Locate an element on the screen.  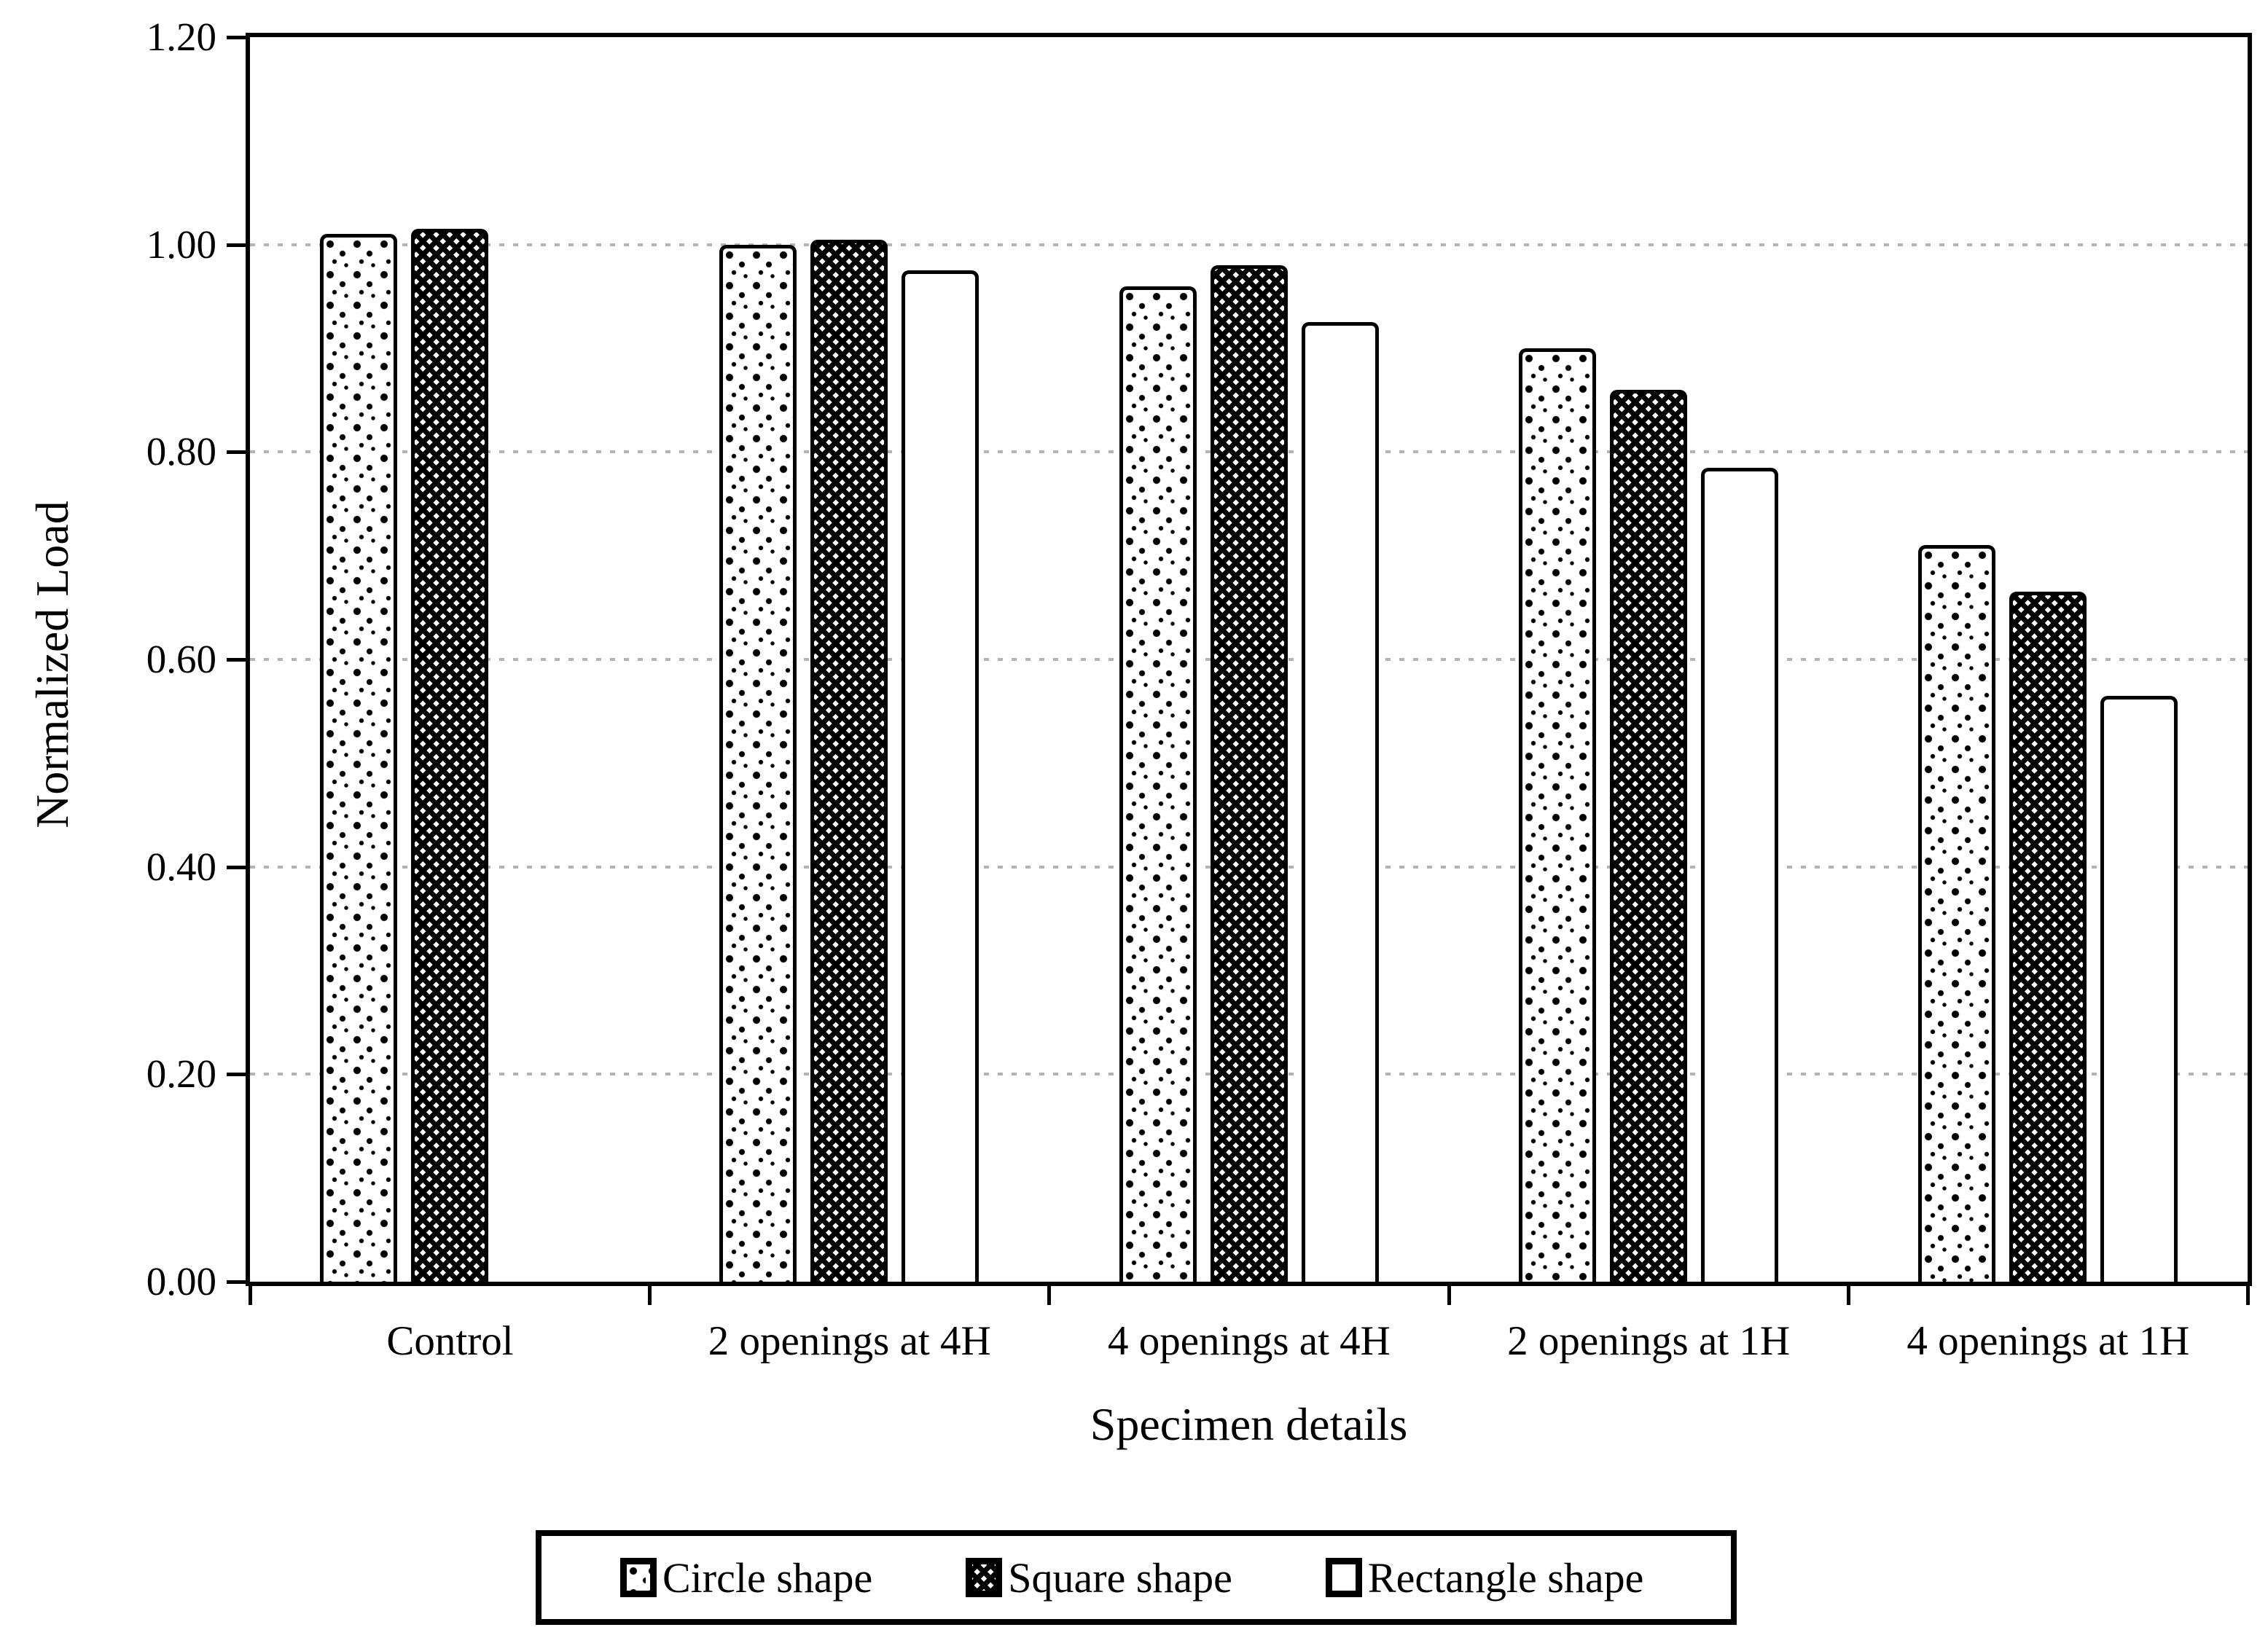
legend-entry: Circle shape is located at coordinates (746, 1577).